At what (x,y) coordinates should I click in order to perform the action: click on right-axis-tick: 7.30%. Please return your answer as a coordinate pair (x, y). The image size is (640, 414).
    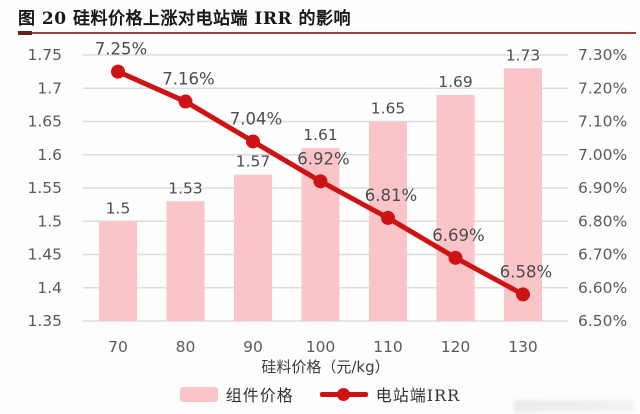
    Looking at the image, I should click on (602, 55).